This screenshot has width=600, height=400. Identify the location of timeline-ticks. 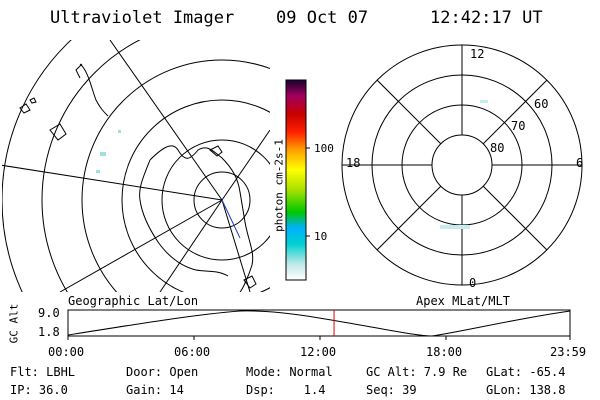
(319, 338).